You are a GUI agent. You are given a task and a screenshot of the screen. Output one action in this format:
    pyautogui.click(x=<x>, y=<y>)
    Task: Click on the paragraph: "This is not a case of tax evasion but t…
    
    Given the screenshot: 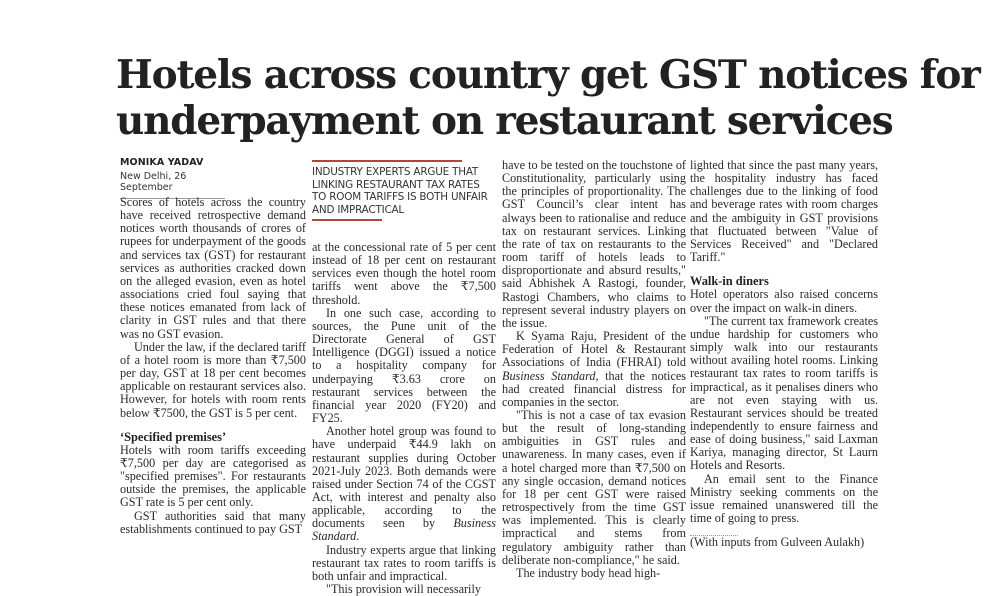 What is the action you would take?
    pyautogui.click(x=594, y=487)
    